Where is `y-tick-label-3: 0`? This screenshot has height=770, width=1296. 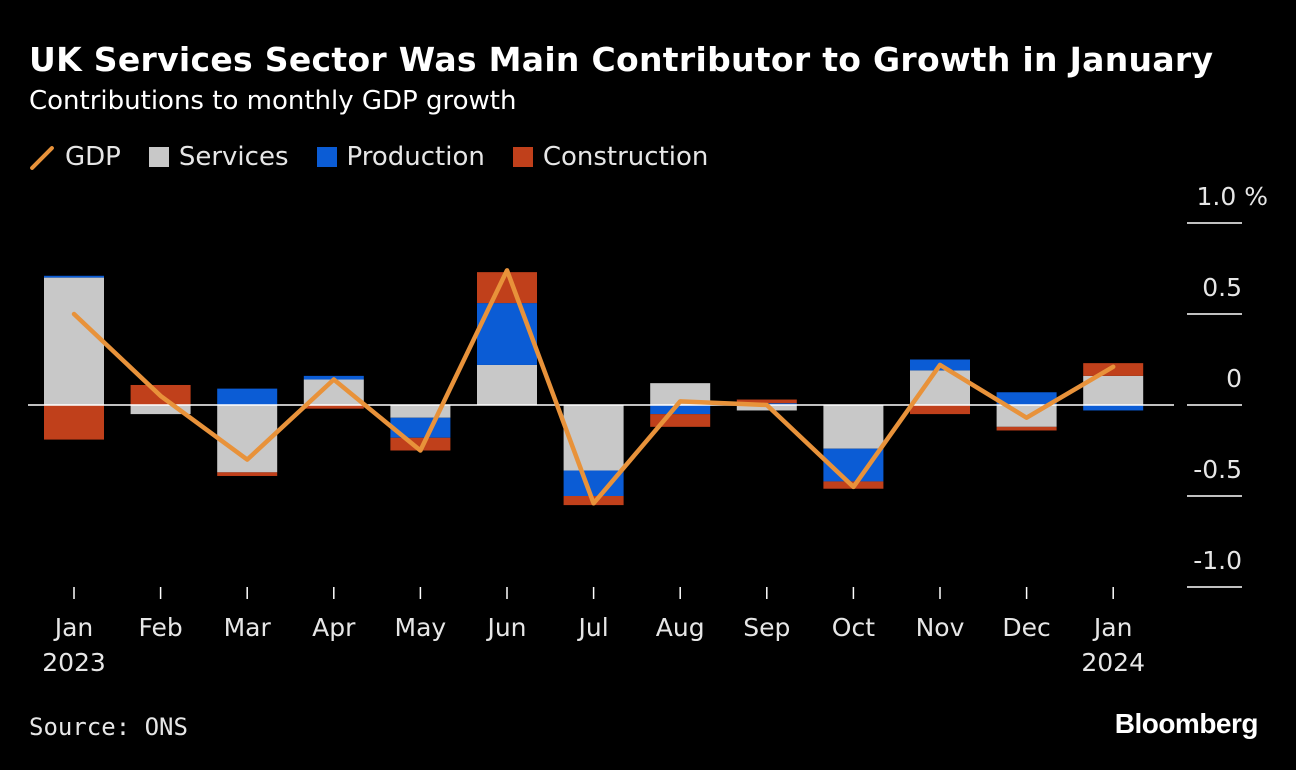
y-tick-label-3: 0 is located at coordinates (1234, 378).